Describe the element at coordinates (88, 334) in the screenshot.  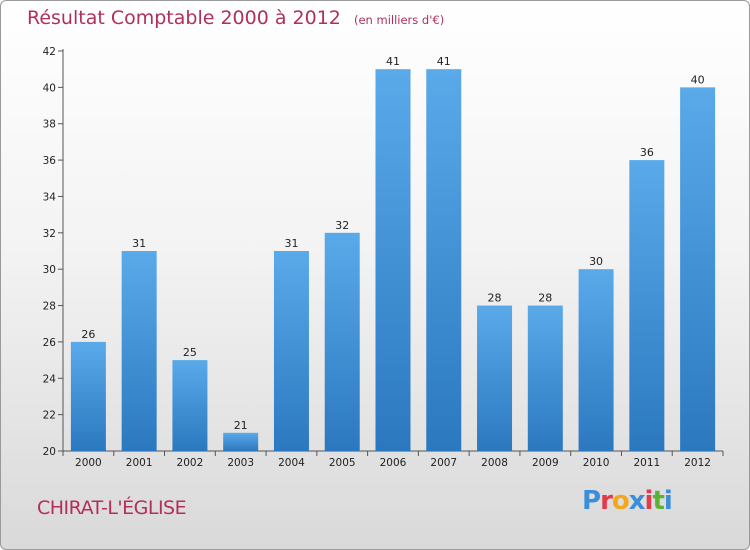
I see `data-label: 26` at that location.